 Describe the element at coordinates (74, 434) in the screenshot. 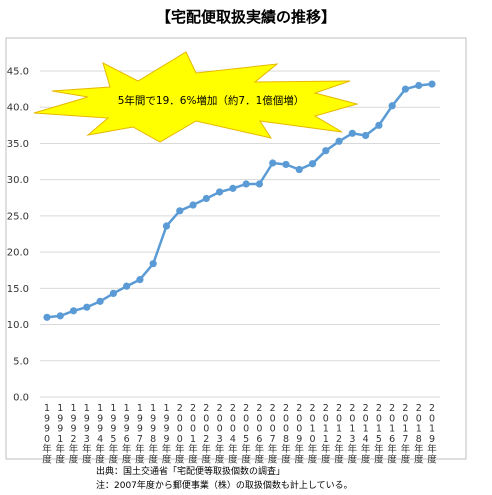

I see `x-tick-label: 1 9 9 2 年度` at that location.